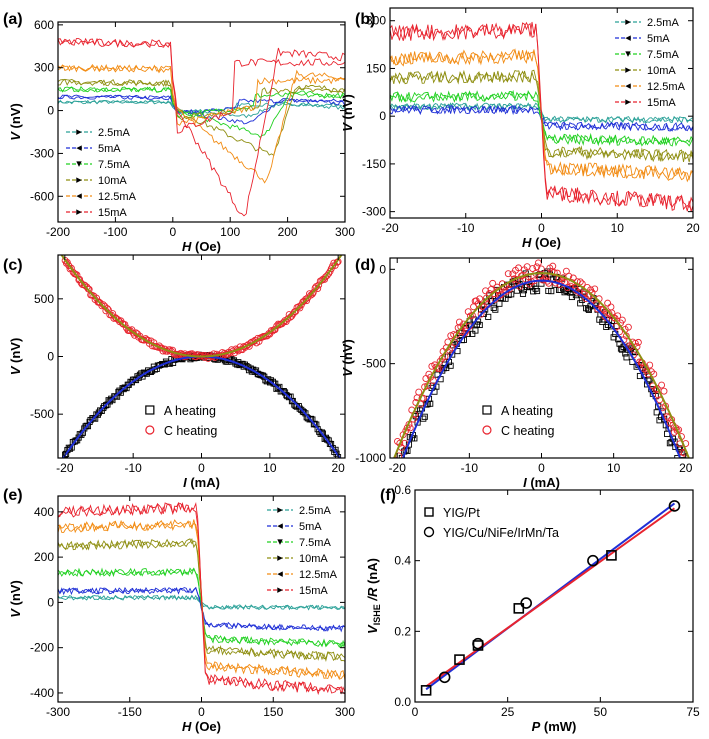 This screenshot has width=709, height=739. I want to click on x-tick-label: 0, so click(172, 232).